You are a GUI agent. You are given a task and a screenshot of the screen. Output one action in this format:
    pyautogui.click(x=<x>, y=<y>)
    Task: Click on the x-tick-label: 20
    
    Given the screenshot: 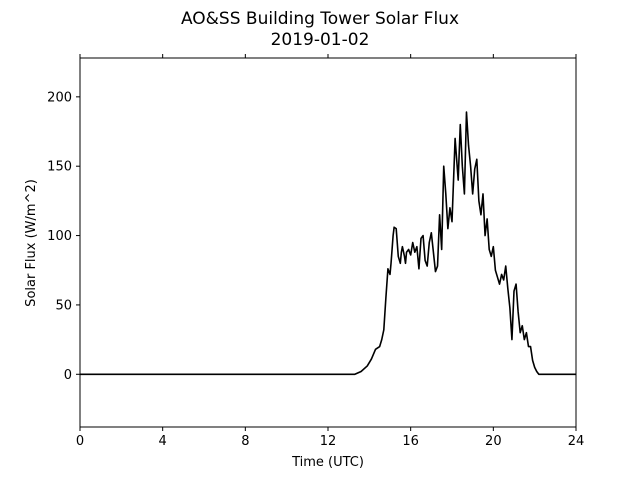 What is the action you would take?
    pyautogui.click(x=493, y=441)
    